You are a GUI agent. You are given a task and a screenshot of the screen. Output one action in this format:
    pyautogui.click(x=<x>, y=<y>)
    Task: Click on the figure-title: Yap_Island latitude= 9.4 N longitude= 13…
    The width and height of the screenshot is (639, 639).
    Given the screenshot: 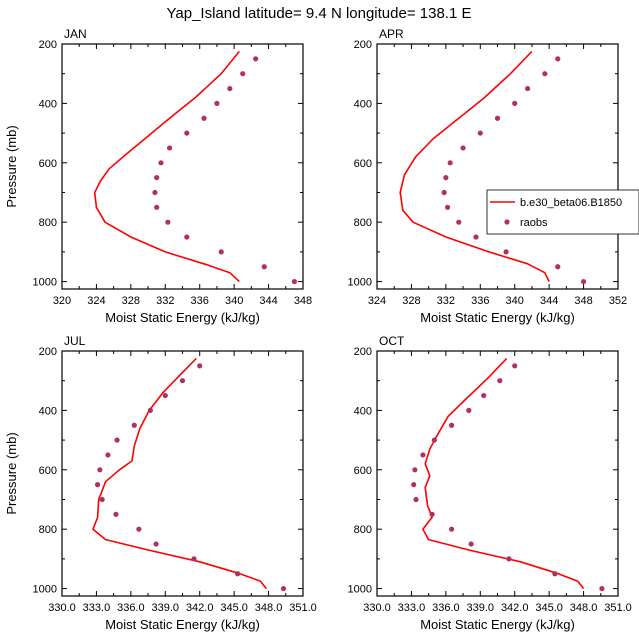 What is the action you would take?
    pyautogui.click(x=319, y=13)
    